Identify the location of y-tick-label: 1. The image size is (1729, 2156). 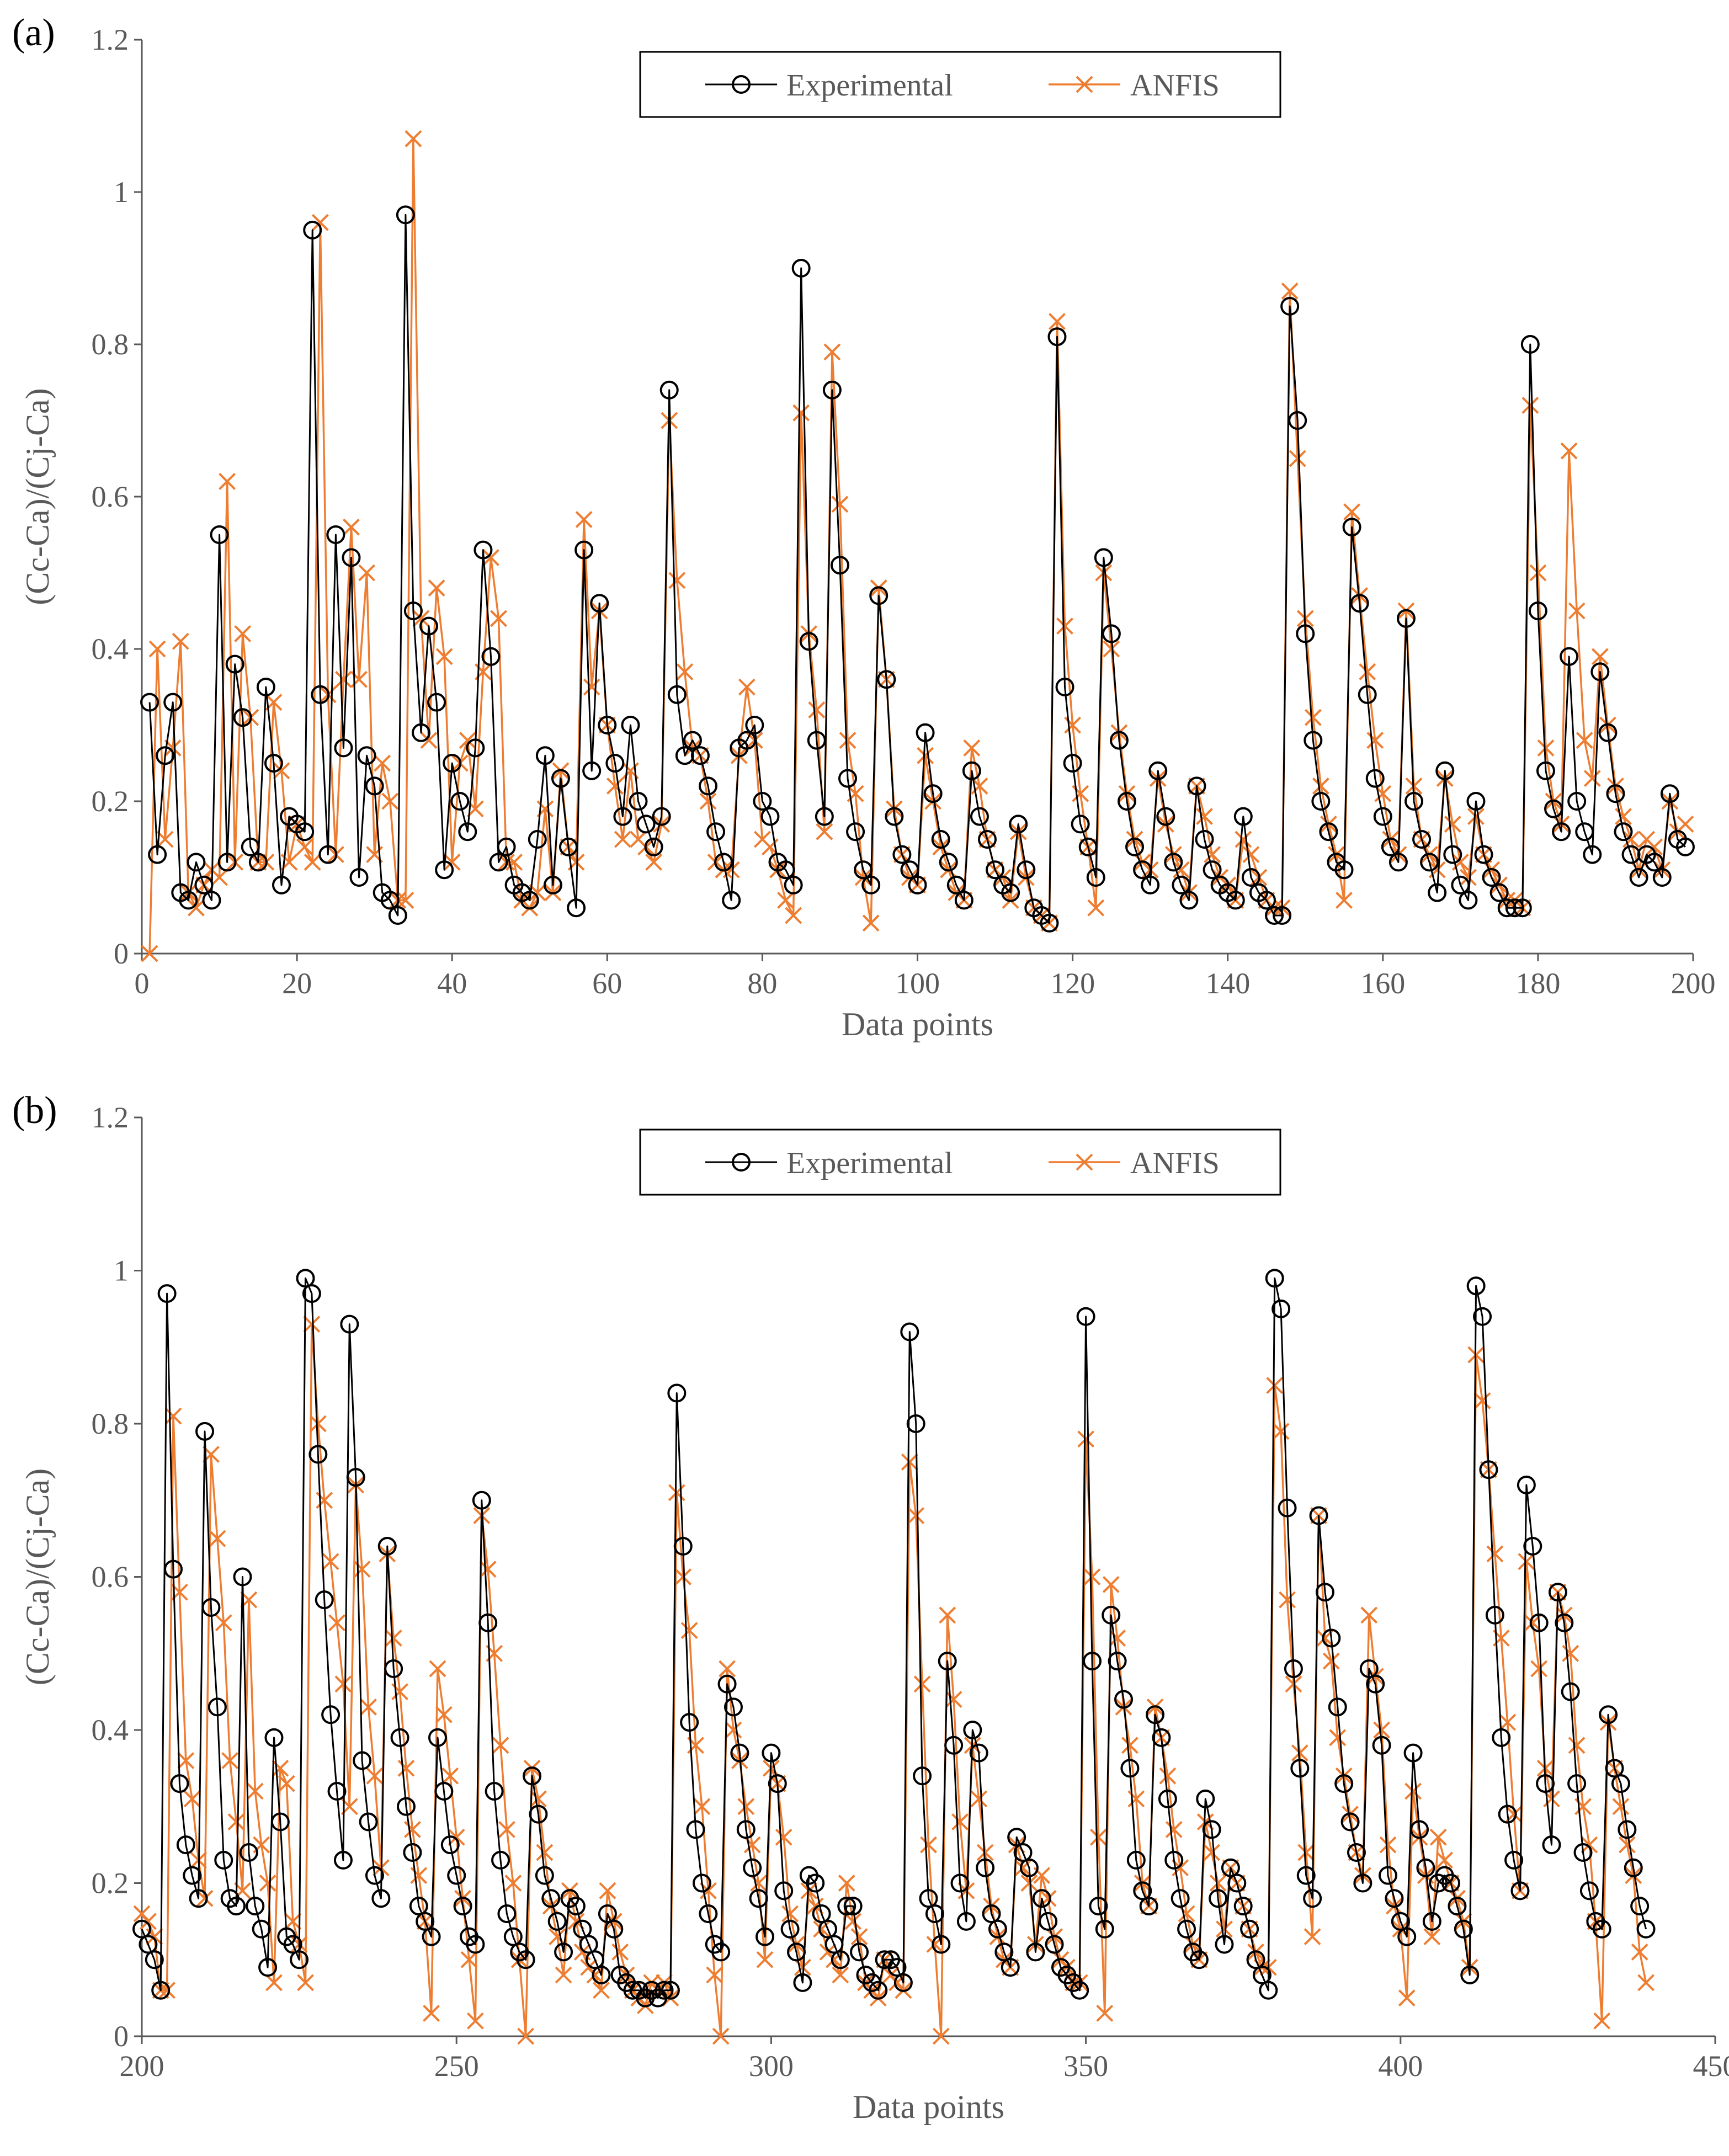
(122, 192).